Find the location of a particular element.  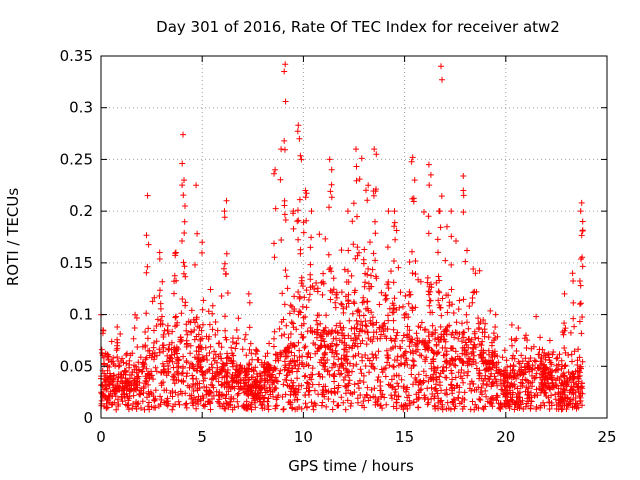

y-tick-label: 0.15 is located at coordinates (76, 263).